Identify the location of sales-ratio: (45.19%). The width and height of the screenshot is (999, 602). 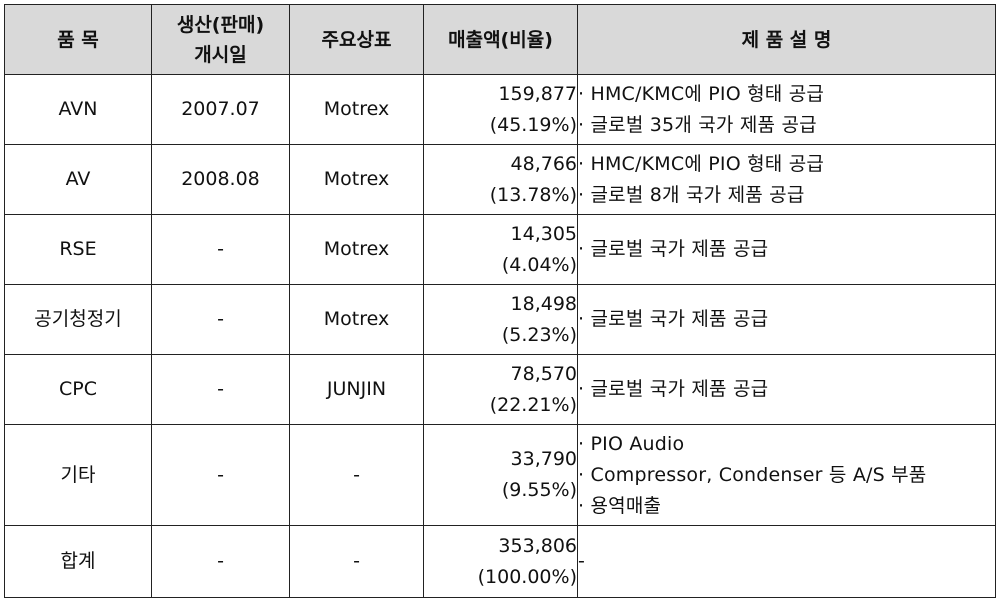
(533, 124).